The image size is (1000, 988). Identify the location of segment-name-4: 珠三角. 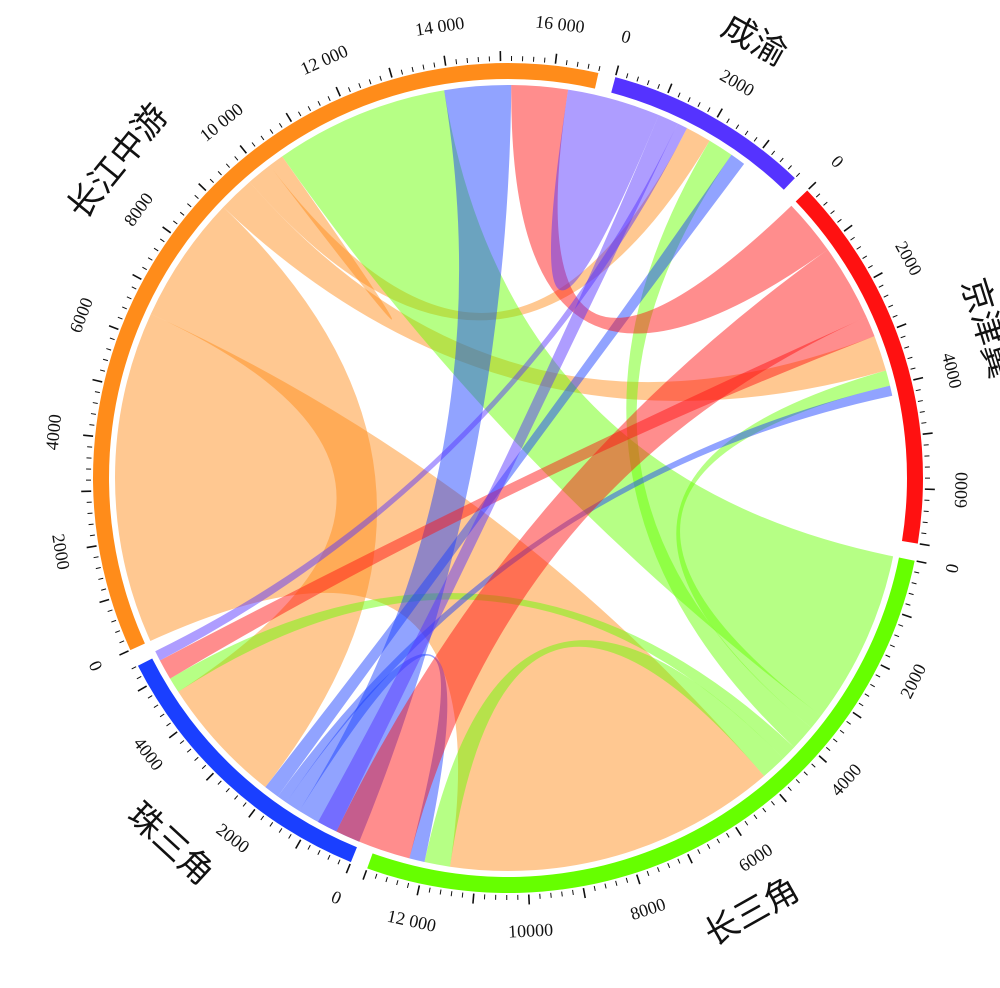
(170, 844).